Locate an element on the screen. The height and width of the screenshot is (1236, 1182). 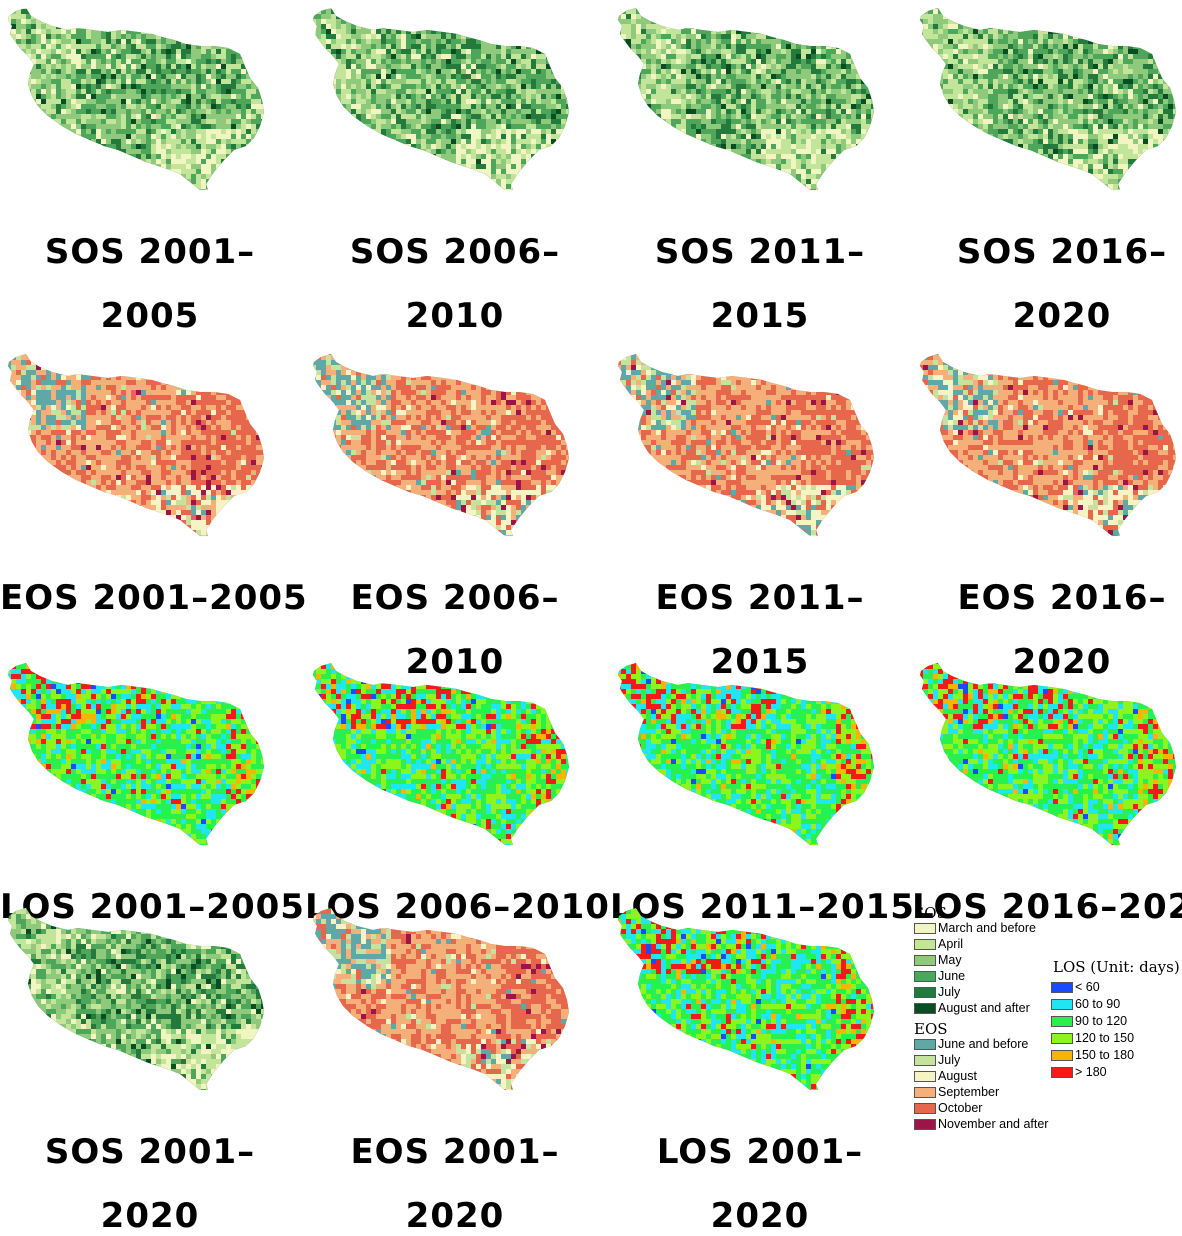
legend-item-los-1: 60 to 90 is located at coordinates (1085, 1004).